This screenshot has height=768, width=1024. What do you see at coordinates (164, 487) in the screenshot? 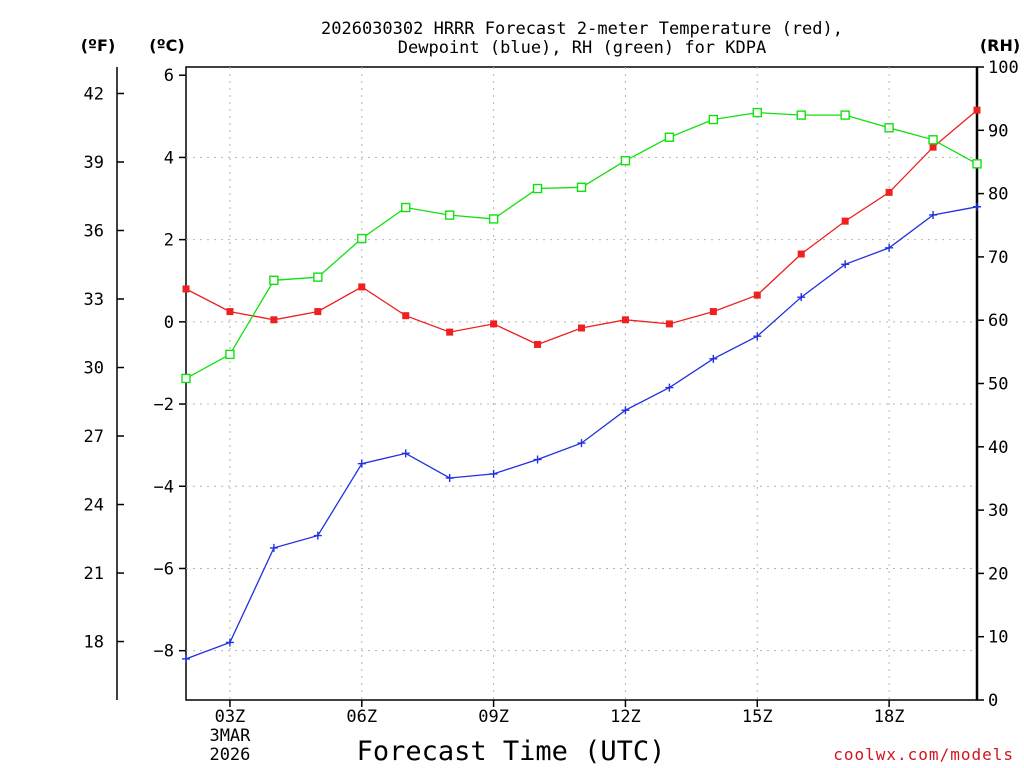
I see `celsius-tick-label: −4` at bounding box center [164, 487].